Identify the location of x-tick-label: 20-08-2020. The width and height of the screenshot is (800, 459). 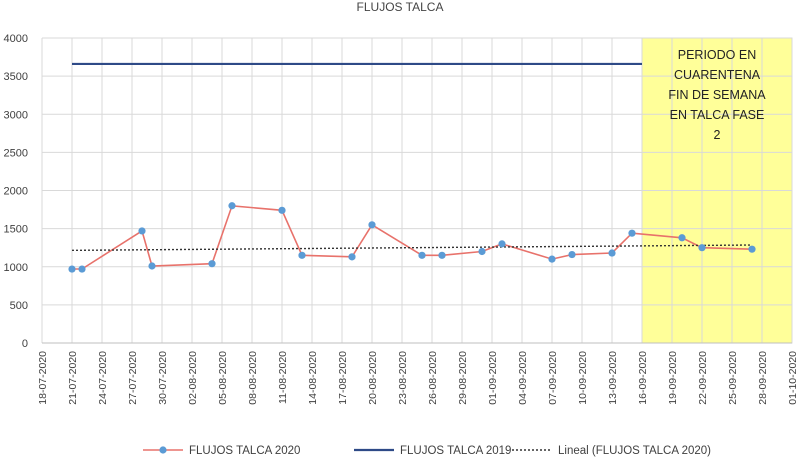
(373, 378).